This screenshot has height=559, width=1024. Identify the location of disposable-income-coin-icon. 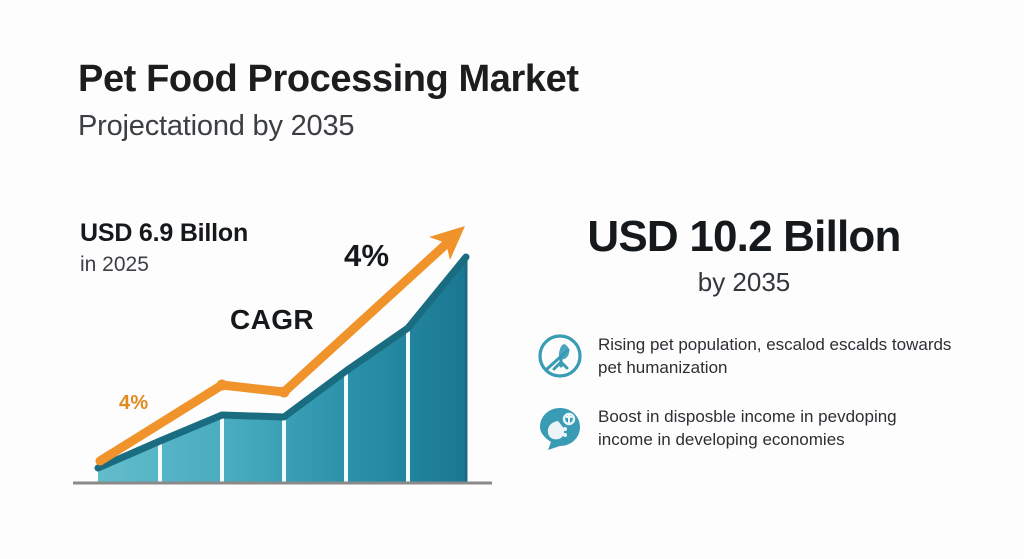
(560, 428).